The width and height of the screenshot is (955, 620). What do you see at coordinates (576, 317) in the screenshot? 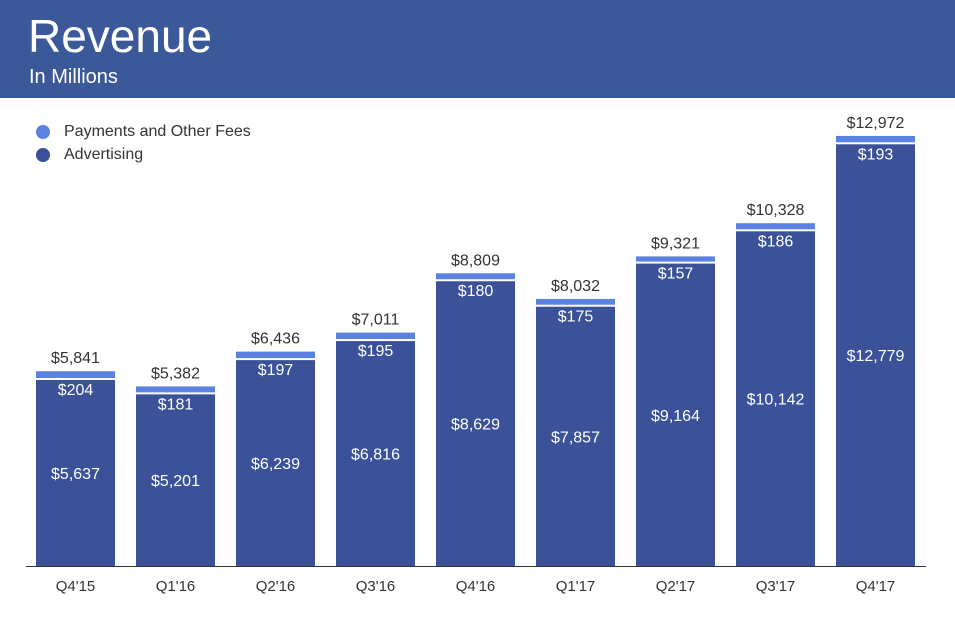
I see `data-label-payments: $175` at bounding box center [576, 317].